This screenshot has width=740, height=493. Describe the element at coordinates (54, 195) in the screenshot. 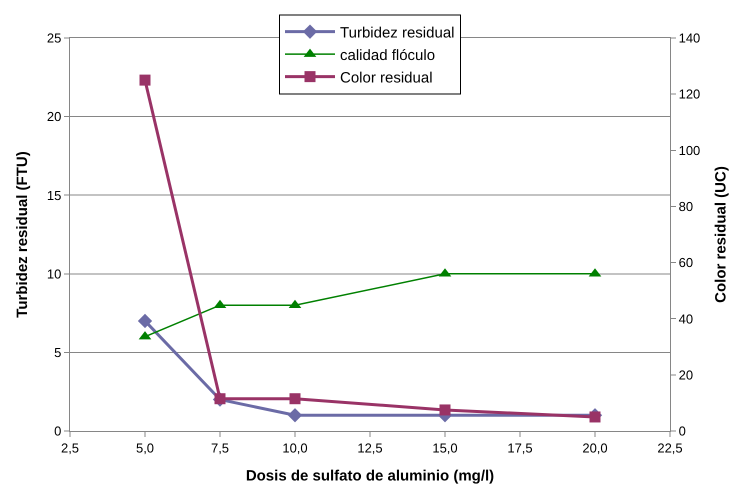

I see `y-tick-label: 15` at that location.